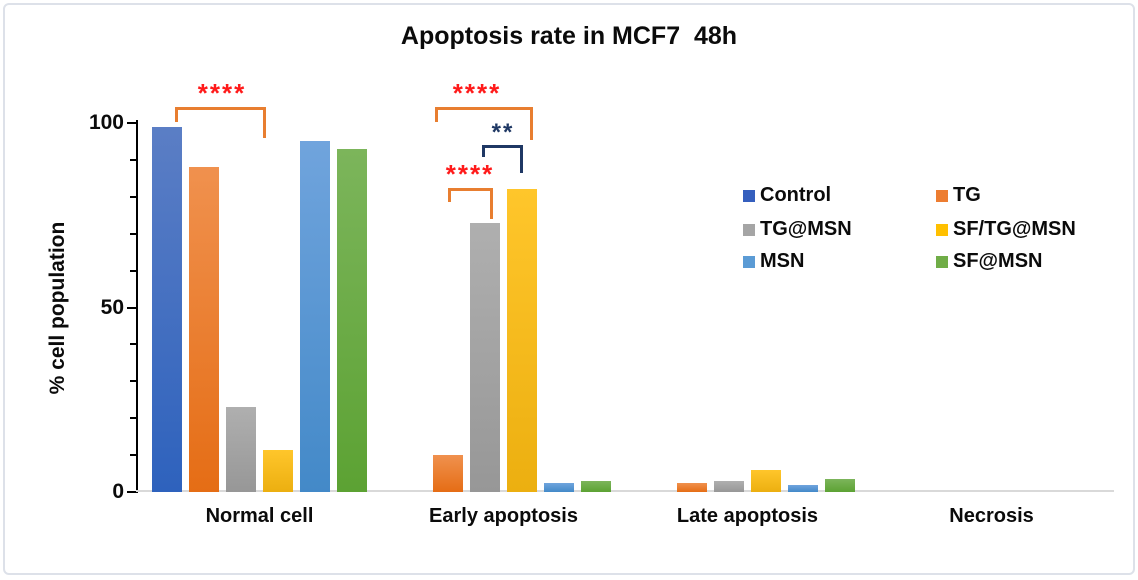  I want to click on x-category-label: Early apoptosis, so click(503, 516).